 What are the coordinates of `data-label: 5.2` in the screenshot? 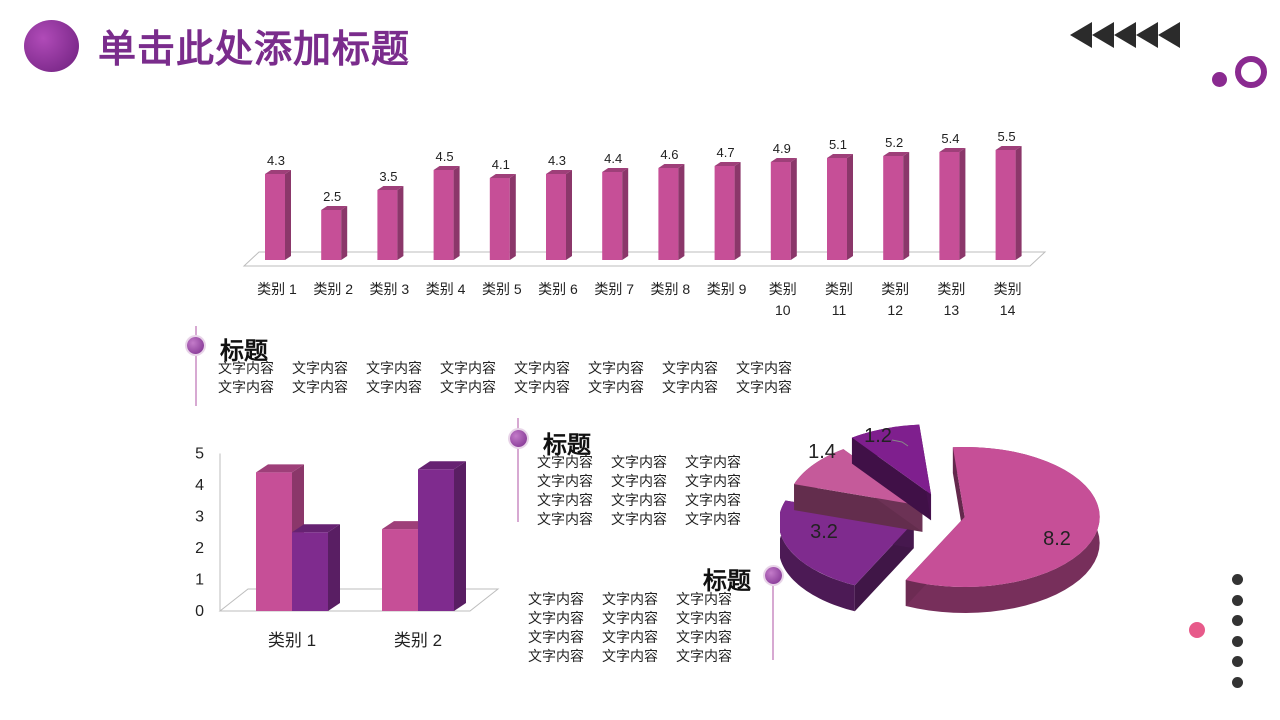 It's located at (894, 142).